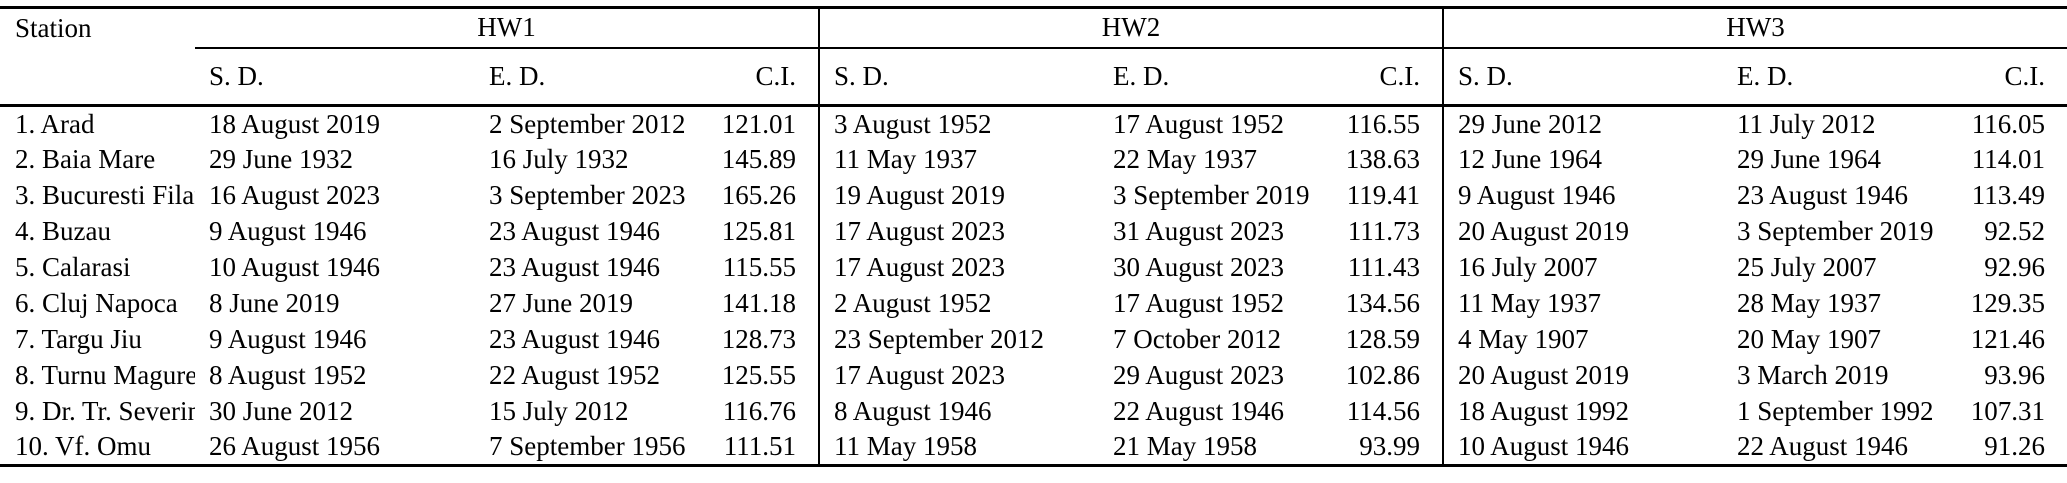 The width and height of the screenshot is (2067, 483). What do you see at coordinates (1219, 448) in the screenshot?
I see `hw2-ed-cell: 21 May 1958` at bounding box center [1219, 448].